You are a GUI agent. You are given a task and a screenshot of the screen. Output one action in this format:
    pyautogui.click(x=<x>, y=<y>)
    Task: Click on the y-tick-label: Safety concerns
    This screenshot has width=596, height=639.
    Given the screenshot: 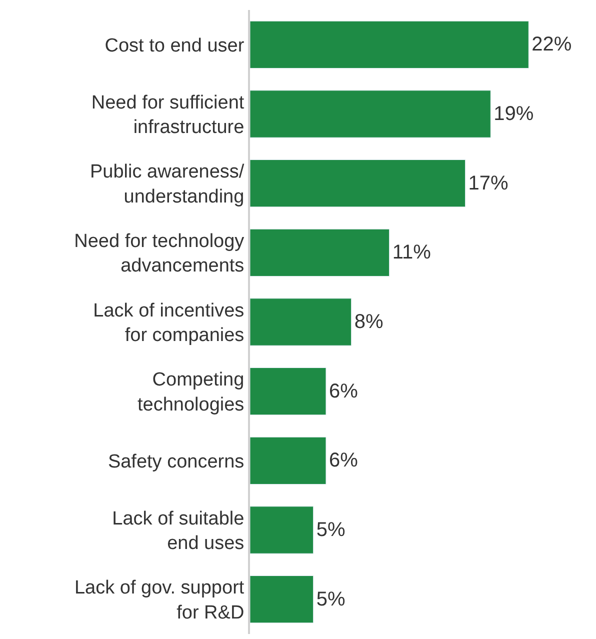 What is the action you would take?
    pyautogui.click(x=176, y=461)
    